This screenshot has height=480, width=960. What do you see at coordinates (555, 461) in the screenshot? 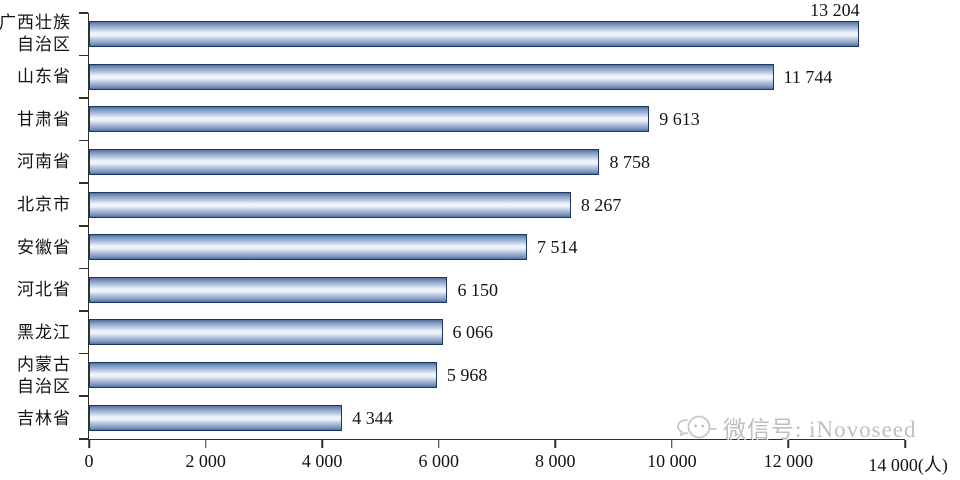
I see `x-axis-tick-label: 8 000` at bounding box center [555, 461].